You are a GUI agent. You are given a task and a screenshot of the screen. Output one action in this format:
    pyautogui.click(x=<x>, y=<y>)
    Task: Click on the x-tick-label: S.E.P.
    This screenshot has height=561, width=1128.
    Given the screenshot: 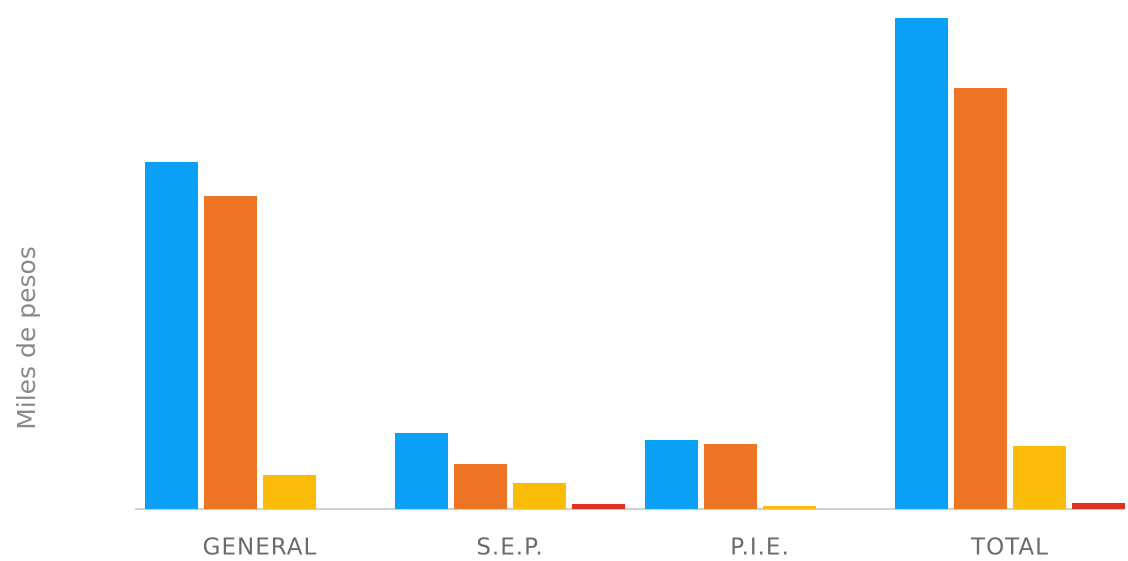 What is the action you would take?
    pyautogui.click(x=509, y=548)
    